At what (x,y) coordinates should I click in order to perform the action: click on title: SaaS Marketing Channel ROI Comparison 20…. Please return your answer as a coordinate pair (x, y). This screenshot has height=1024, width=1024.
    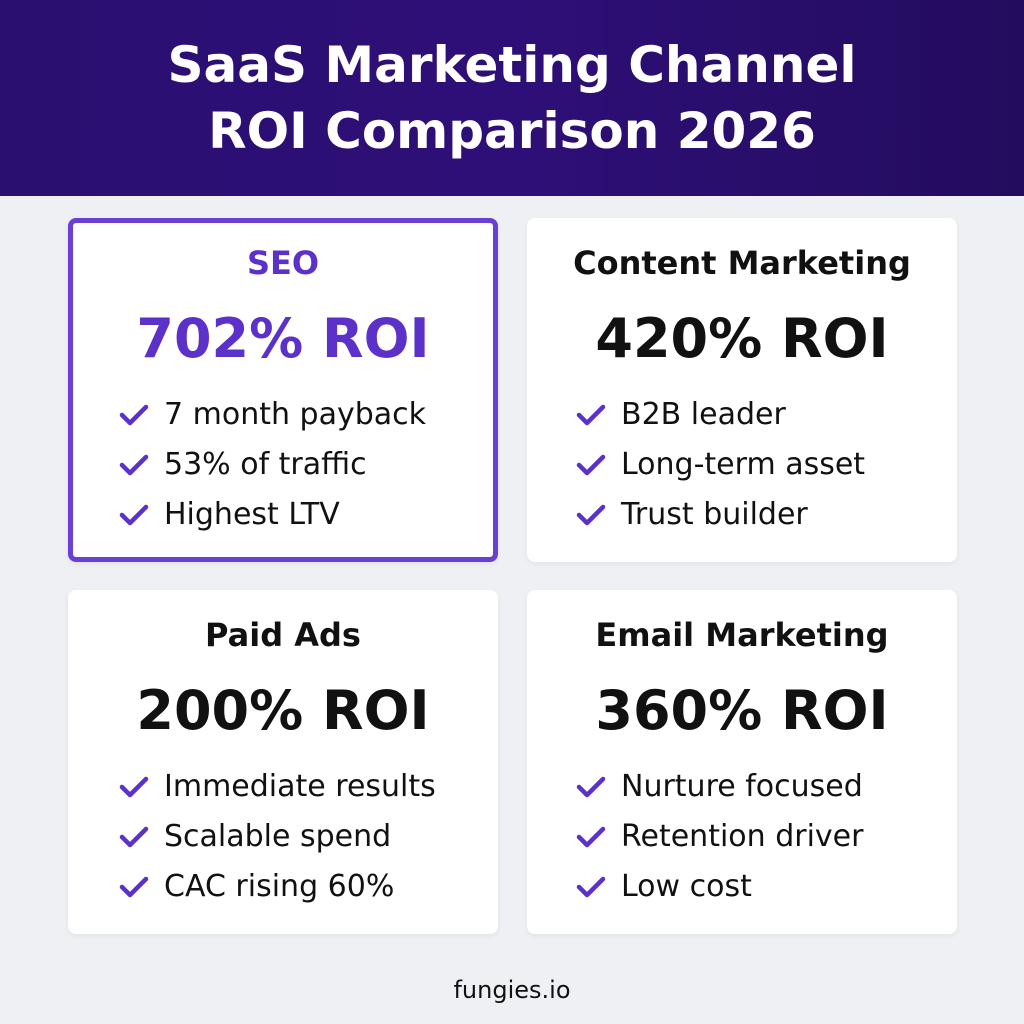
    Looking at the image, I should click on (512, 98).